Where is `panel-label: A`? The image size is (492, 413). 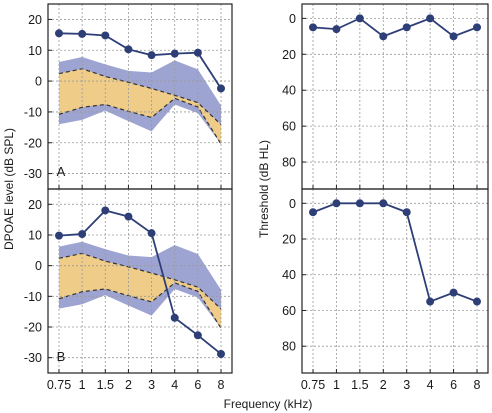
panel-label: A is located at coordinates (61, 171).